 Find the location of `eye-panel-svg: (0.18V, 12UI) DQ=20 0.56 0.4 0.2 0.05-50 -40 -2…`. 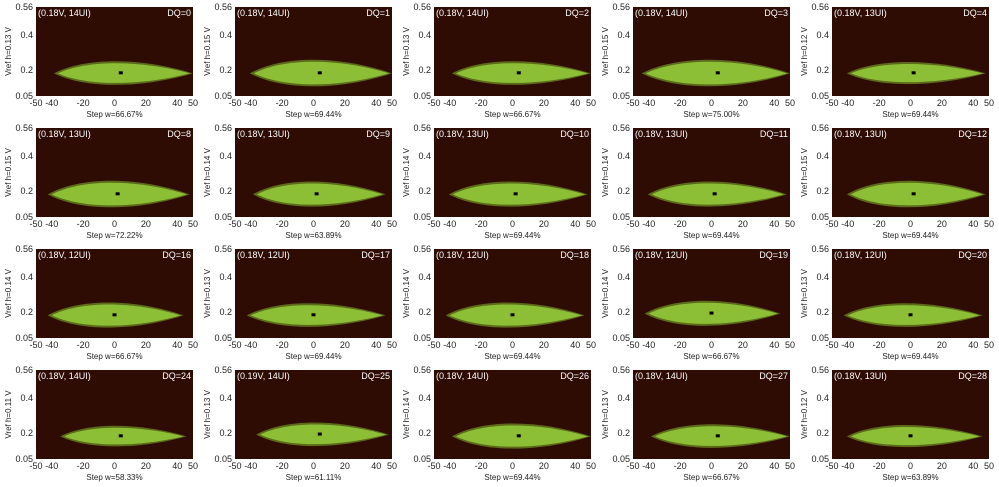

eye-panel-svg: (0.18V, 12UI) DQ=20 0.56 0.4 0.2 0.05-50 -40 -2… is located at coordinates (897, 302).